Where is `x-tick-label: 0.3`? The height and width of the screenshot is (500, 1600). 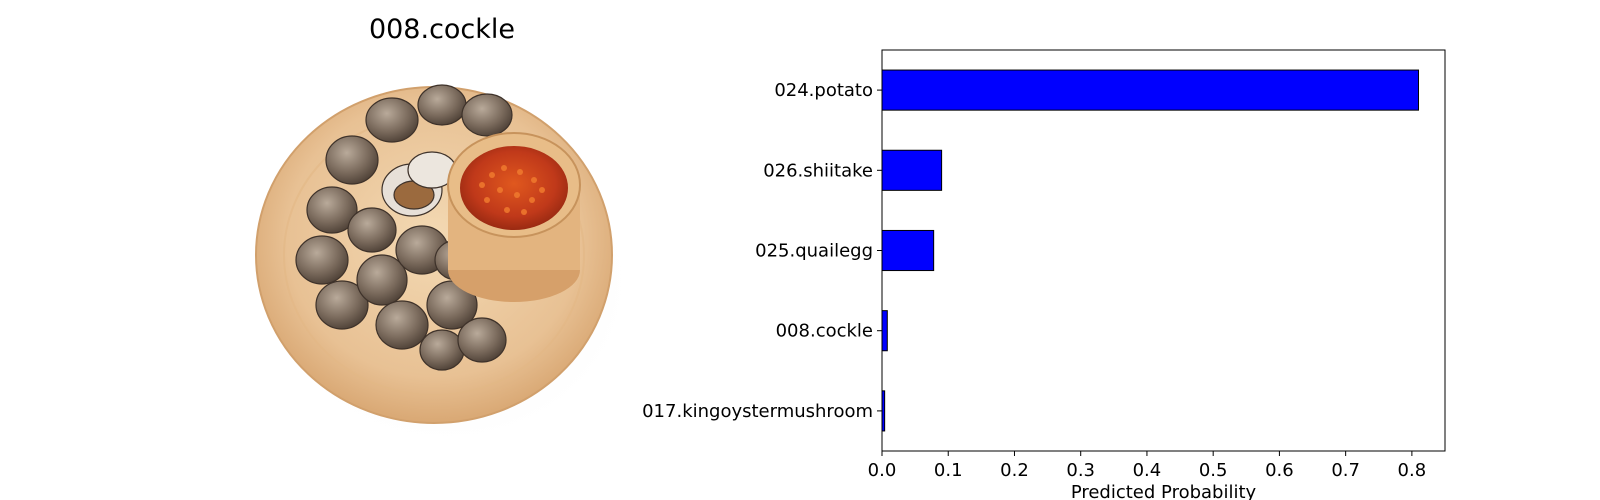
x-tick-label: 0.3 is located at coordinates (1080, 470).